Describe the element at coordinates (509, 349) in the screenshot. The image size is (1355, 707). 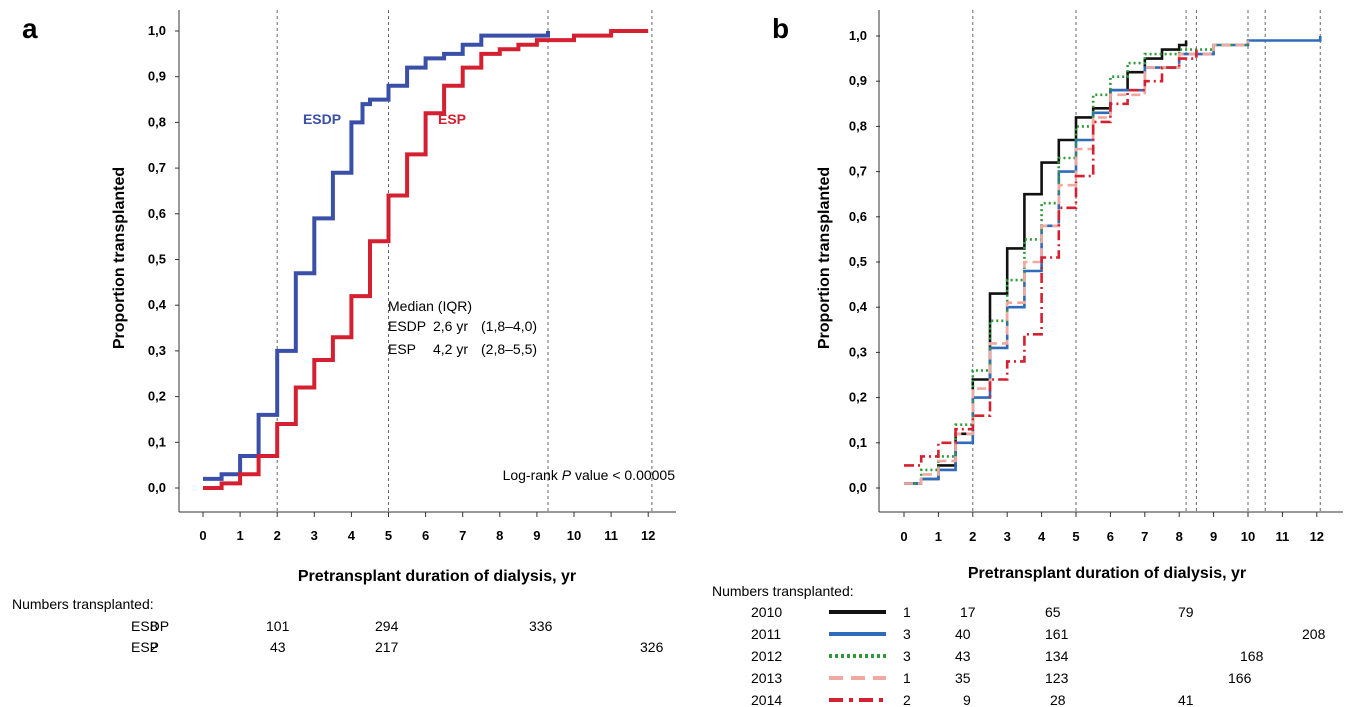
I see `median-row-esp-iqr: (2,8–5,5)` at that location.